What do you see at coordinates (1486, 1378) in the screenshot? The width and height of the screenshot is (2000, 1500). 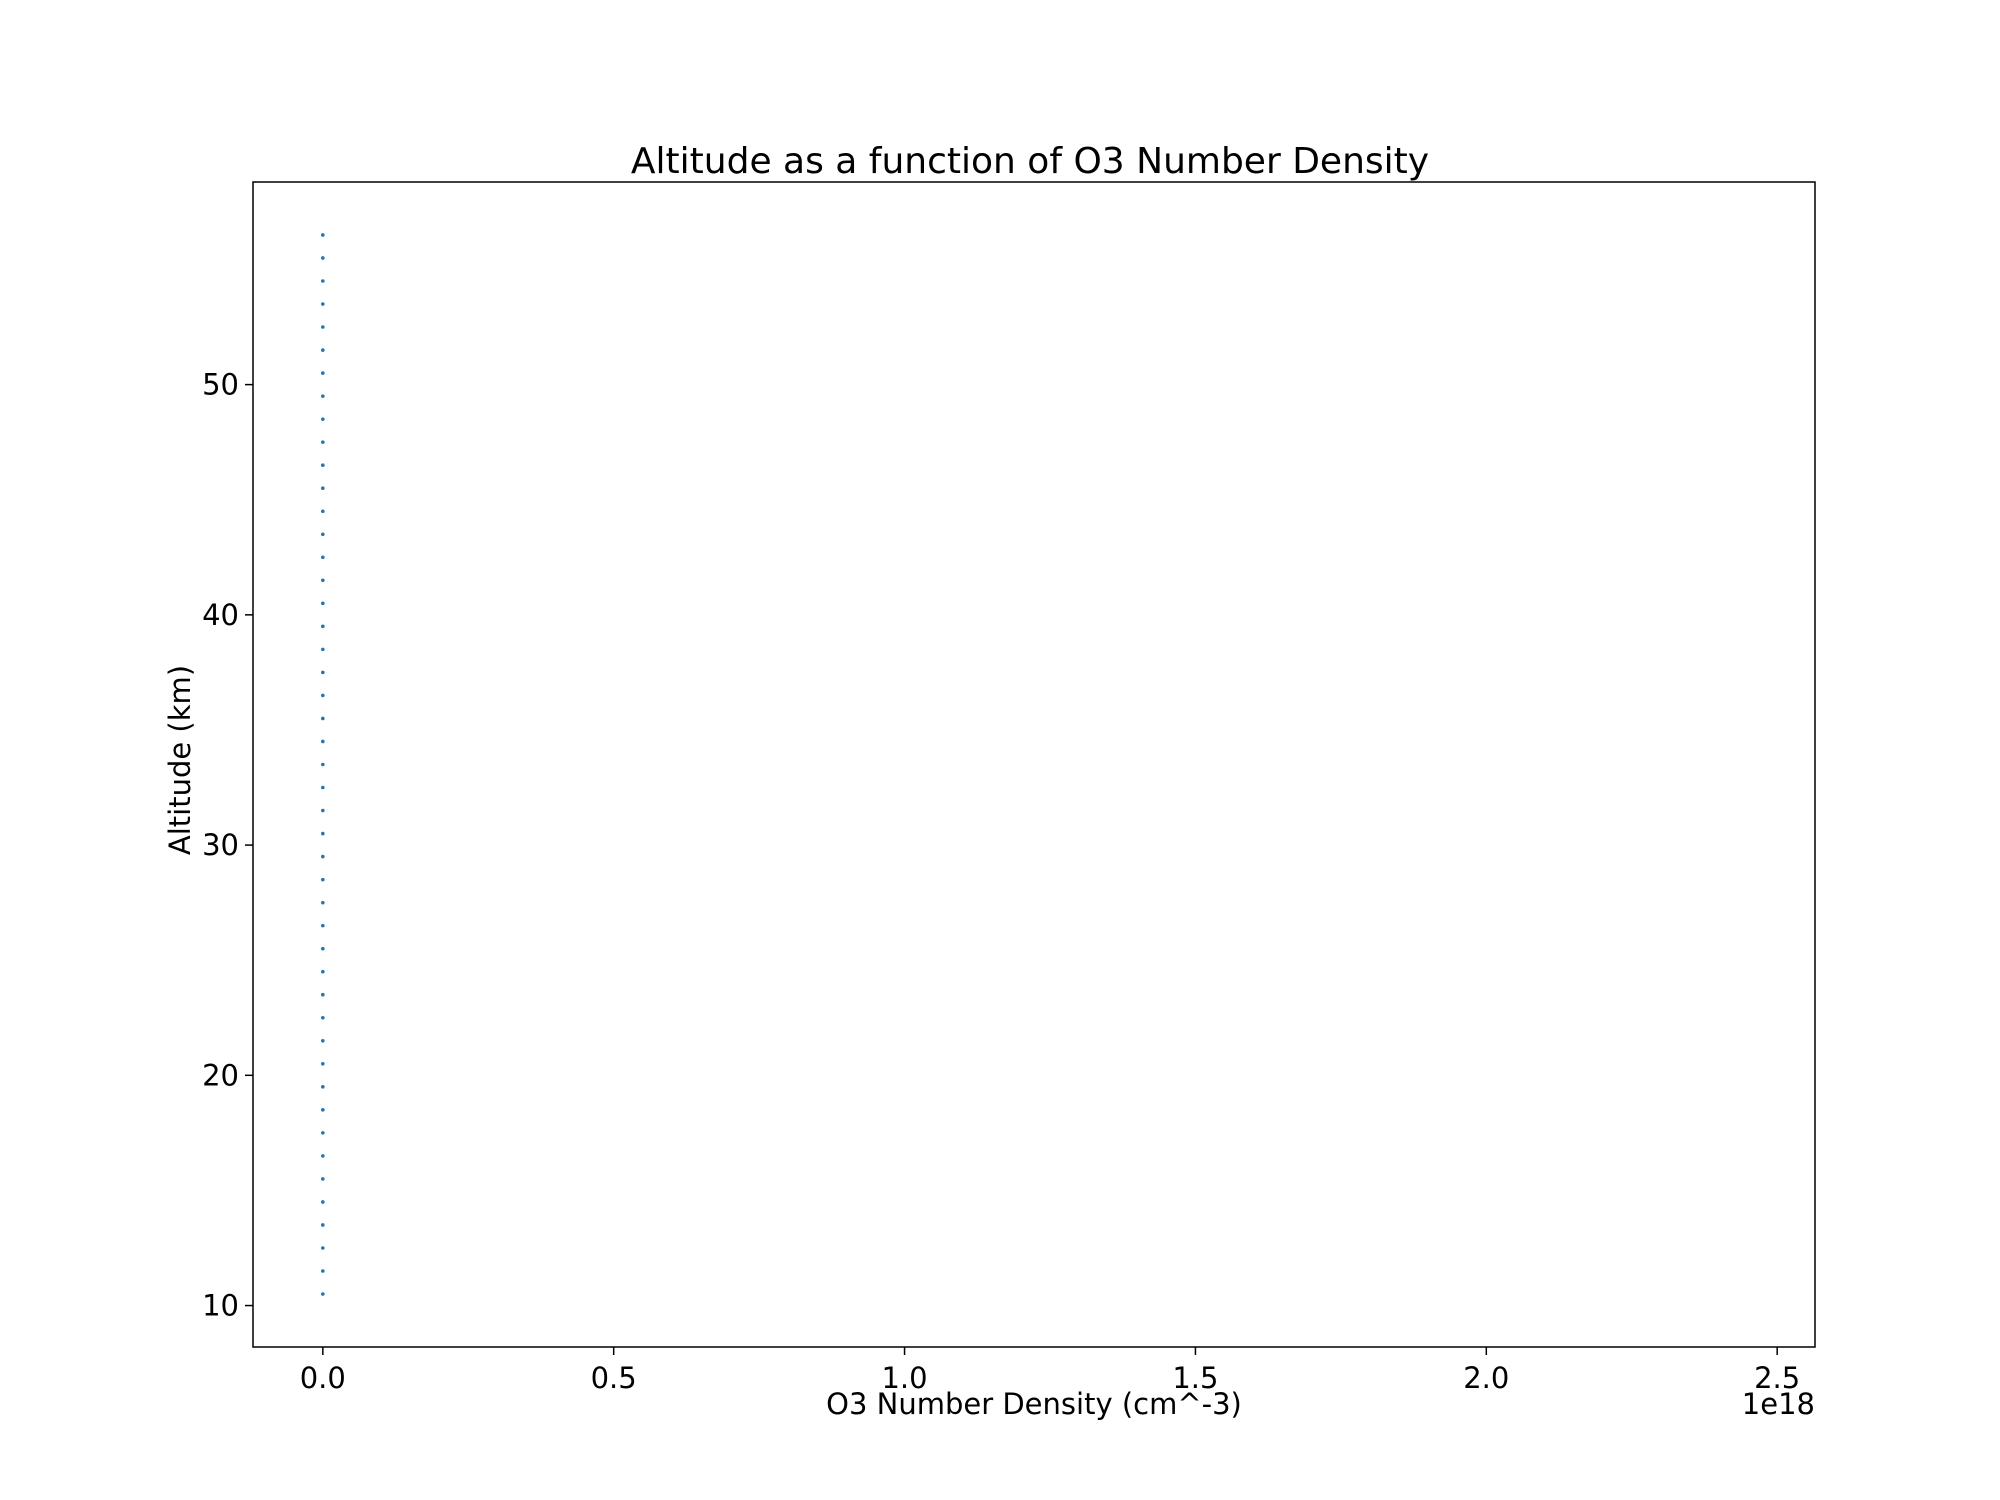 I see `x-tick-label: 2.0` at bounding box center [1486, 1378].